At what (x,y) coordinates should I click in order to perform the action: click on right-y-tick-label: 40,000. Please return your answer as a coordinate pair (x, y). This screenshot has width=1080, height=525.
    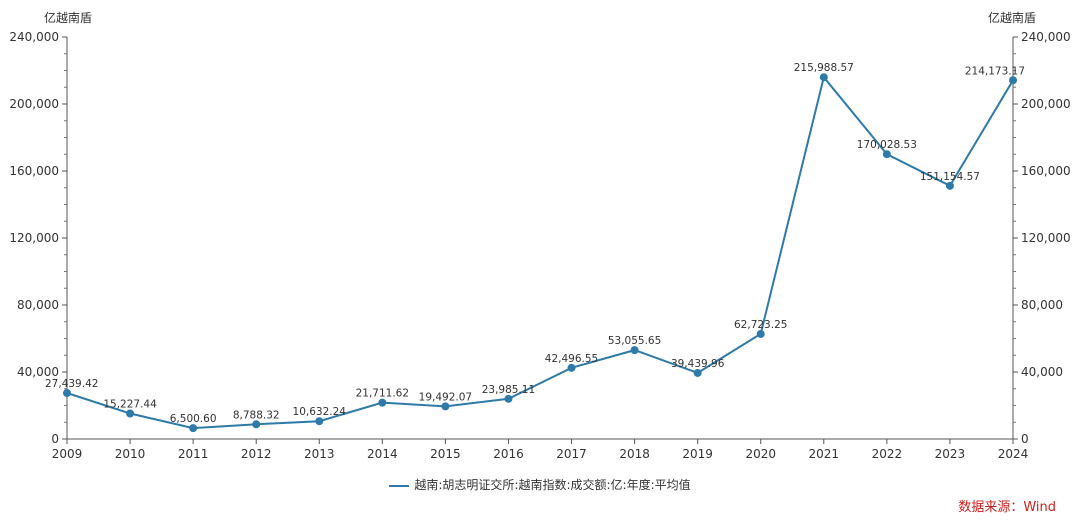
    Looking at the image, I should click on (1042, 372).